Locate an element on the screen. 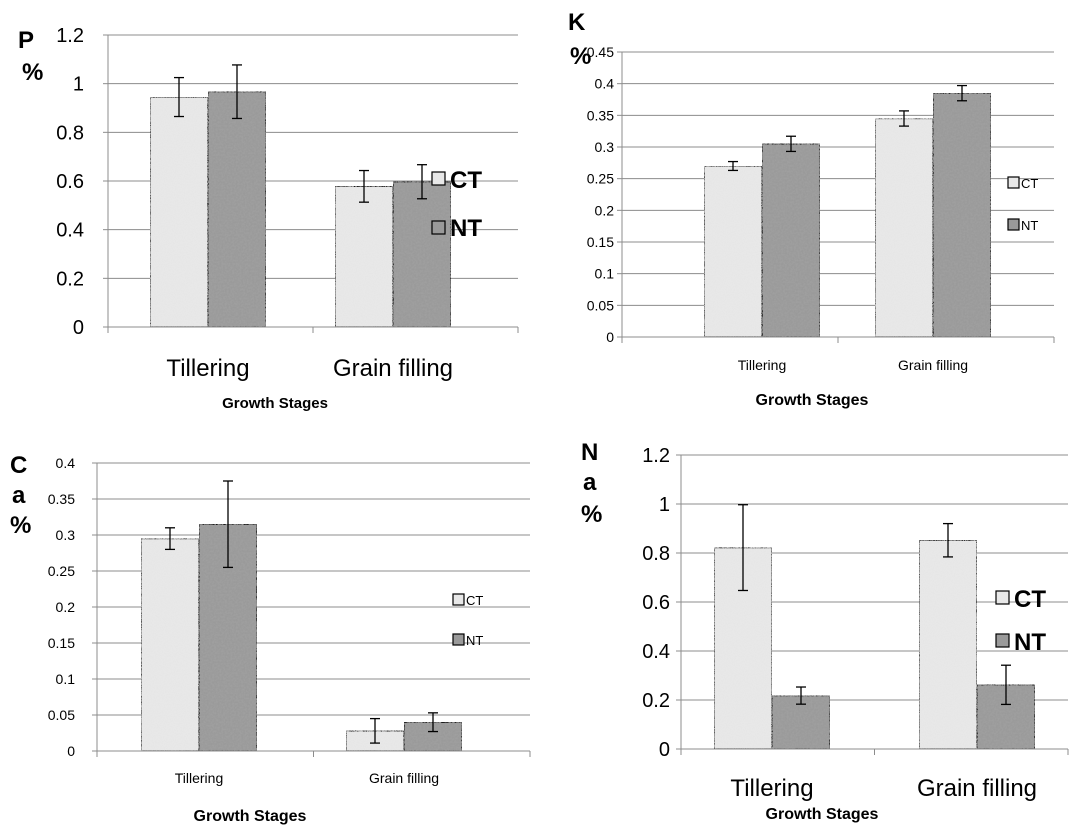 The image size is (1074, 826). y-title-line: a is located at coordinates (19, 495).